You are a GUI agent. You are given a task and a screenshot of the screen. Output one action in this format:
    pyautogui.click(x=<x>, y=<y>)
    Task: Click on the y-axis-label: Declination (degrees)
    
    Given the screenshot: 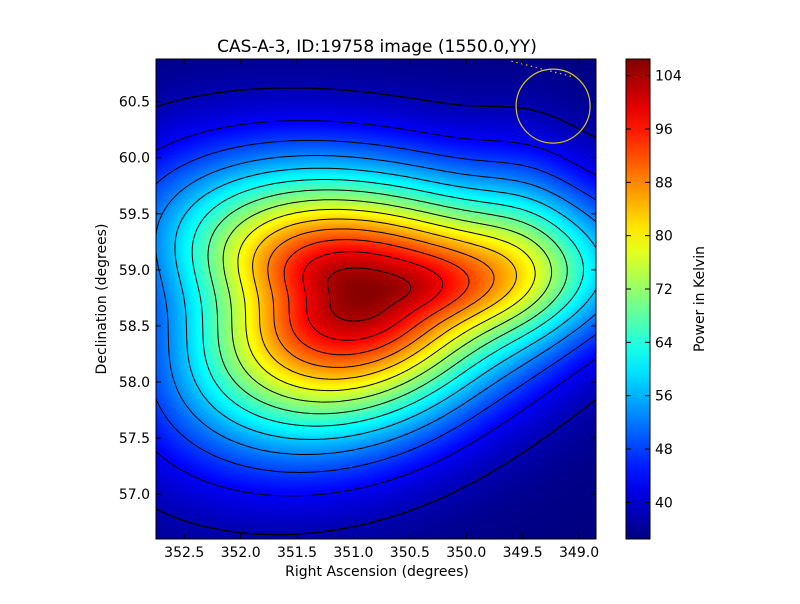 What is the action you would take?
    pyautogui.click(x=102, y=299)
    